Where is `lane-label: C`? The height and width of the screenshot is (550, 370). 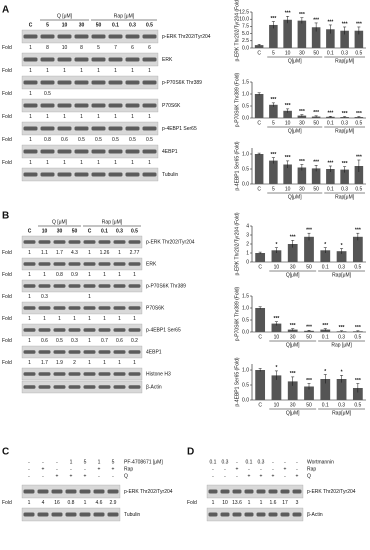
lane-label: C is located at coordinates (30, 231).